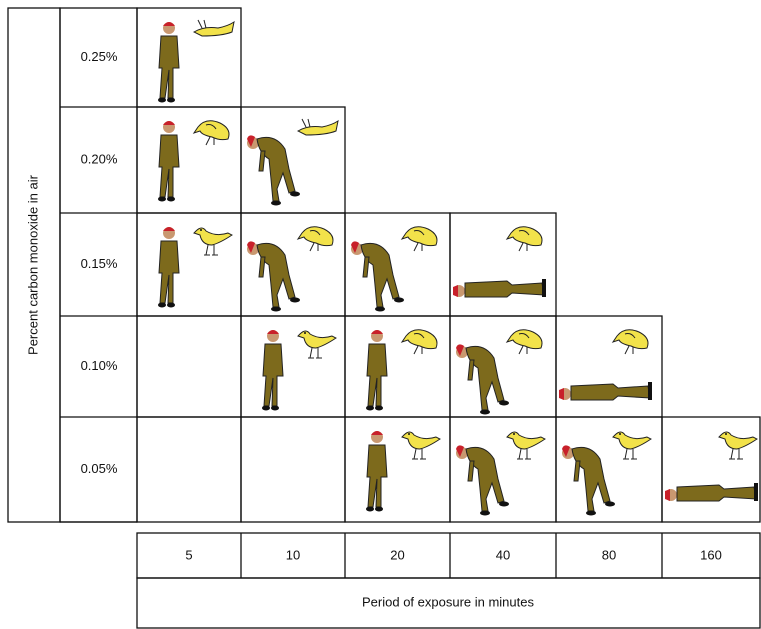 This screenshot has width=761, height=629. What do you see at coordinates (503, 554) in the screenshot?
I see `column-label: 40` at bounding box center [503, 554].